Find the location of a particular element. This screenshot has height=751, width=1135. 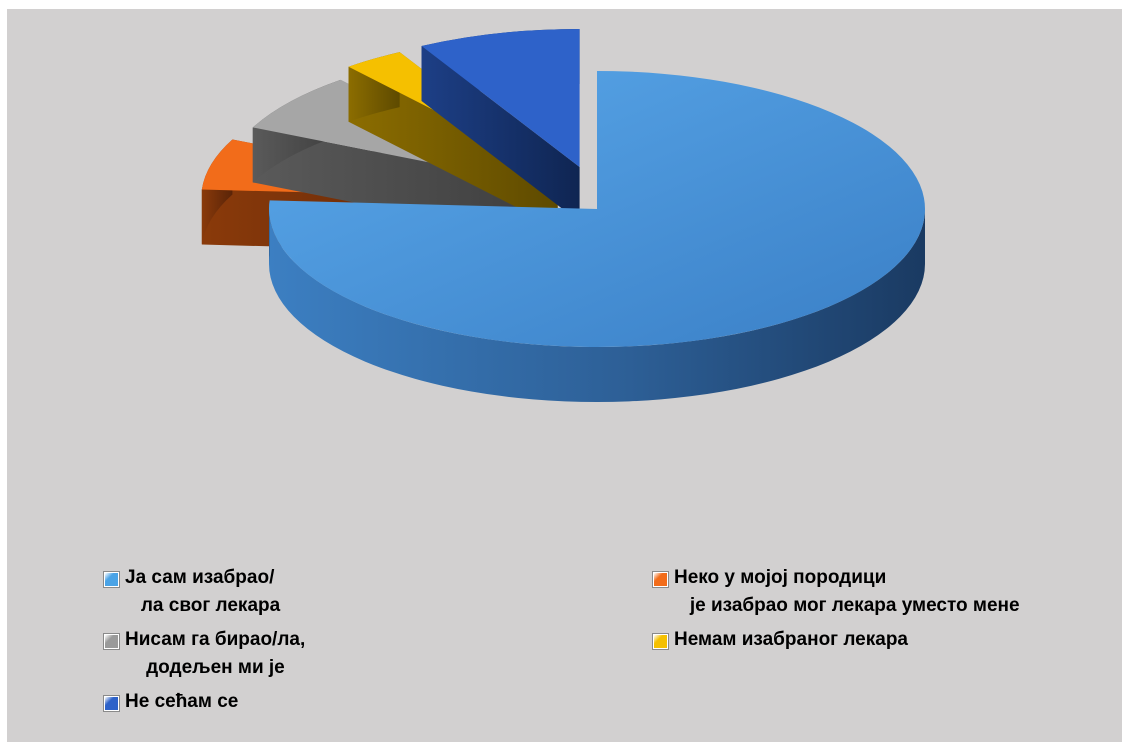

legend-item: Нисам га бирао/ла, додељен ми је is located at coordinates (204, 655).